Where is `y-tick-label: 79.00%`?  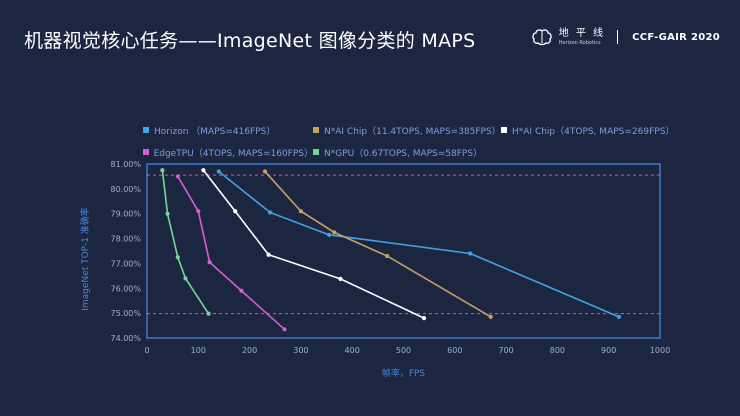 y-tick-label: 79.00% is located at coordinates (125, 214).